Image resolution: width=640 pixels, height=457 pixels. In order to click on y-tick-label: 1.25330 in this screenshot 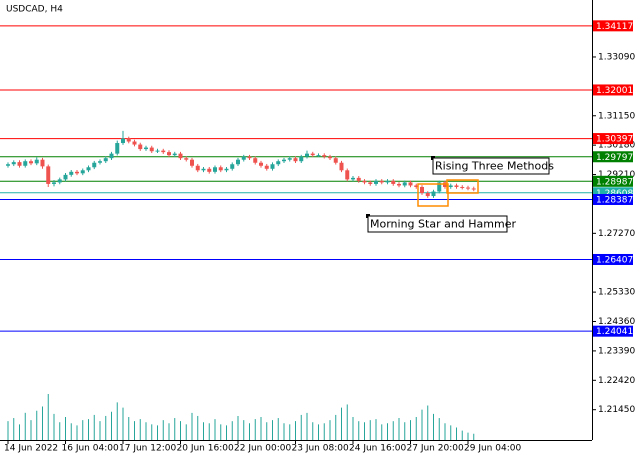, I will do `click(616, 293)`.